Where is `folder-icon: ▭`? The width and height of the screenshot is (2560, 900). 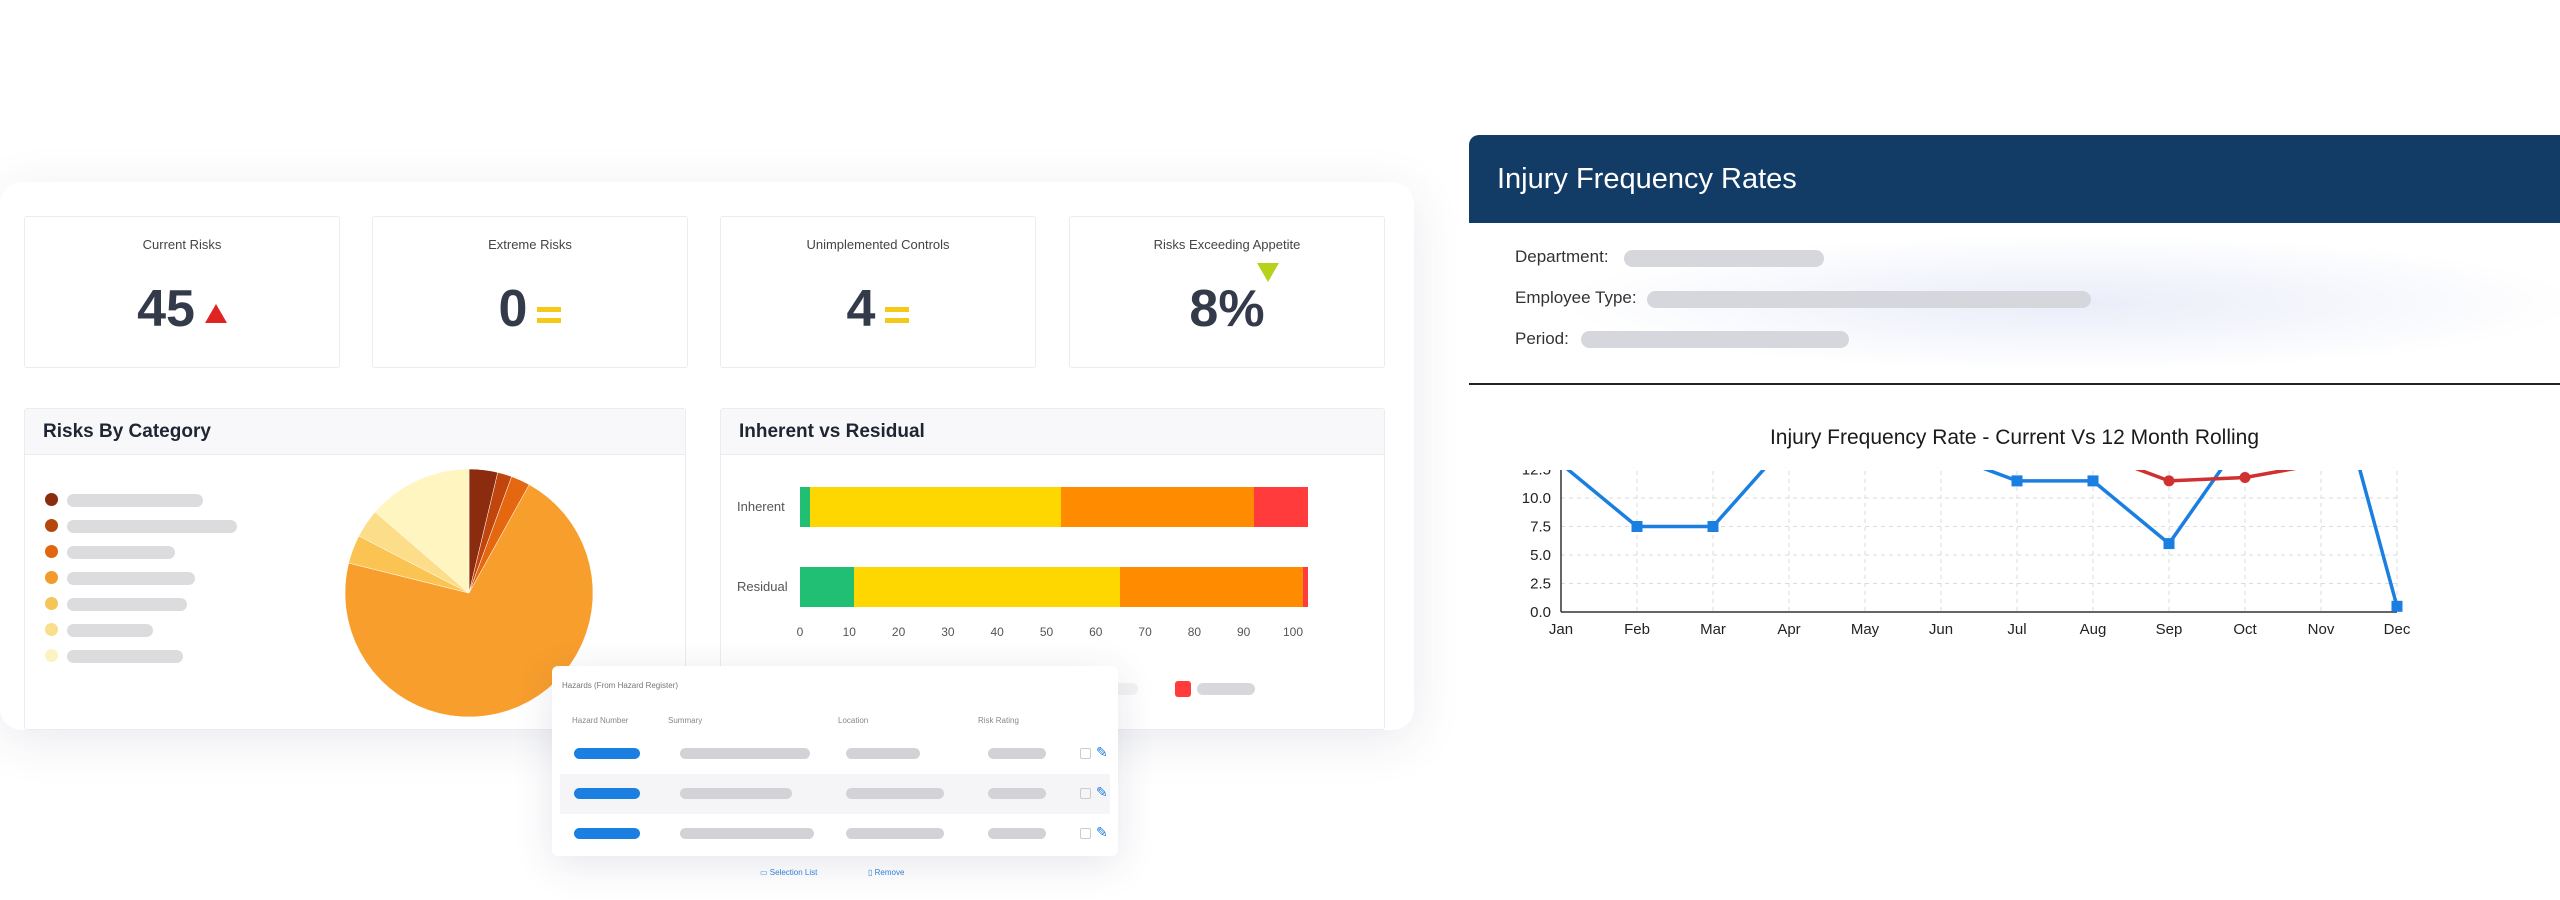
folder-icon: ▭ is located at coordinates (765, 872).